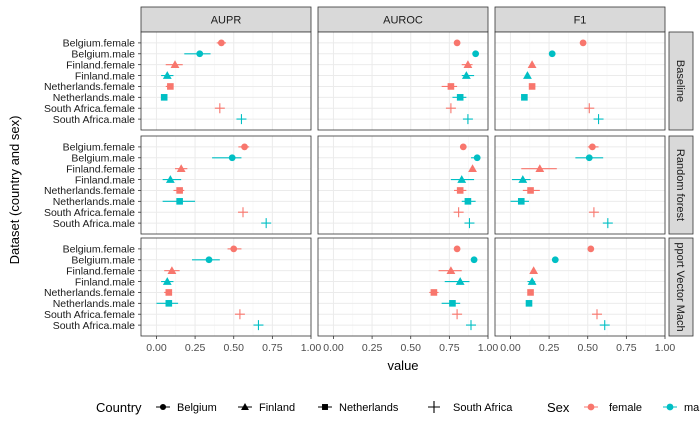 The image size is (700, 432). I want to click on point-baseline-f1-netherlands-male, so click(524, 97).